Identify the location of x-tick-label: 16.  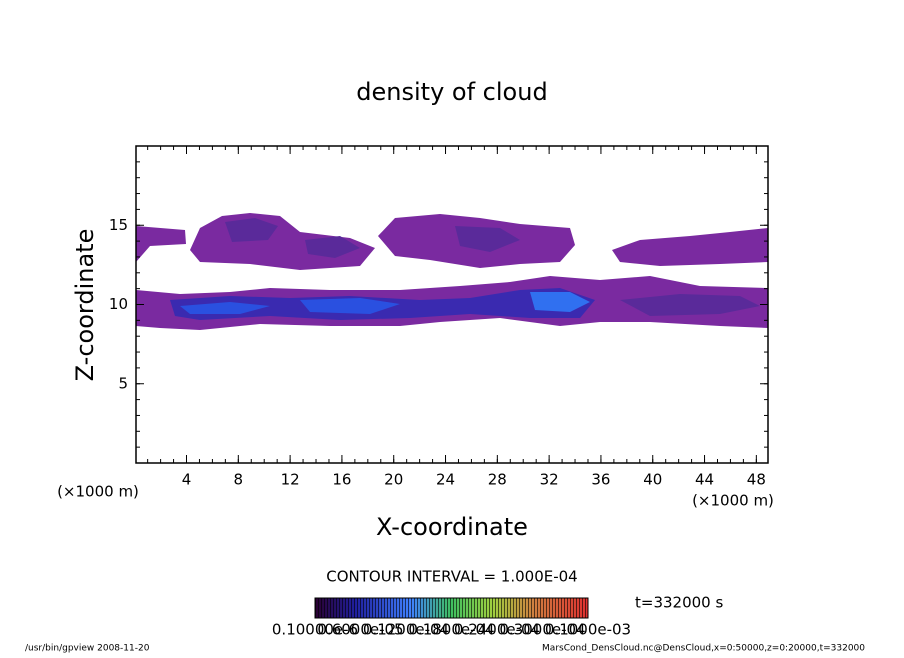
(341, 480).